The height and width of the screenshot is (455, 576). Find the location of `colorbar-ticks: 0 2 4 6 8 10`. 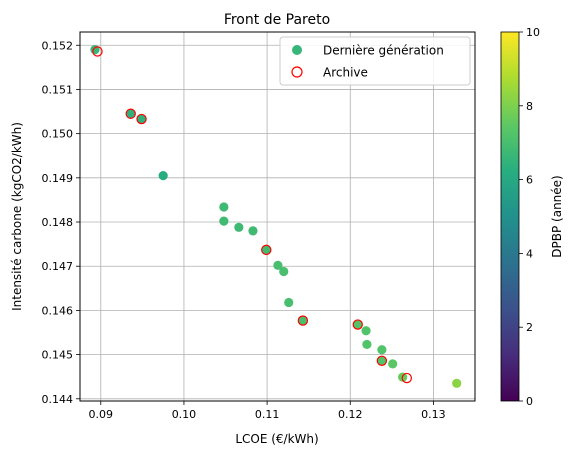

colorbar-ticks: 0 2 4 6 8 10 is located at coordinates (529, 217).